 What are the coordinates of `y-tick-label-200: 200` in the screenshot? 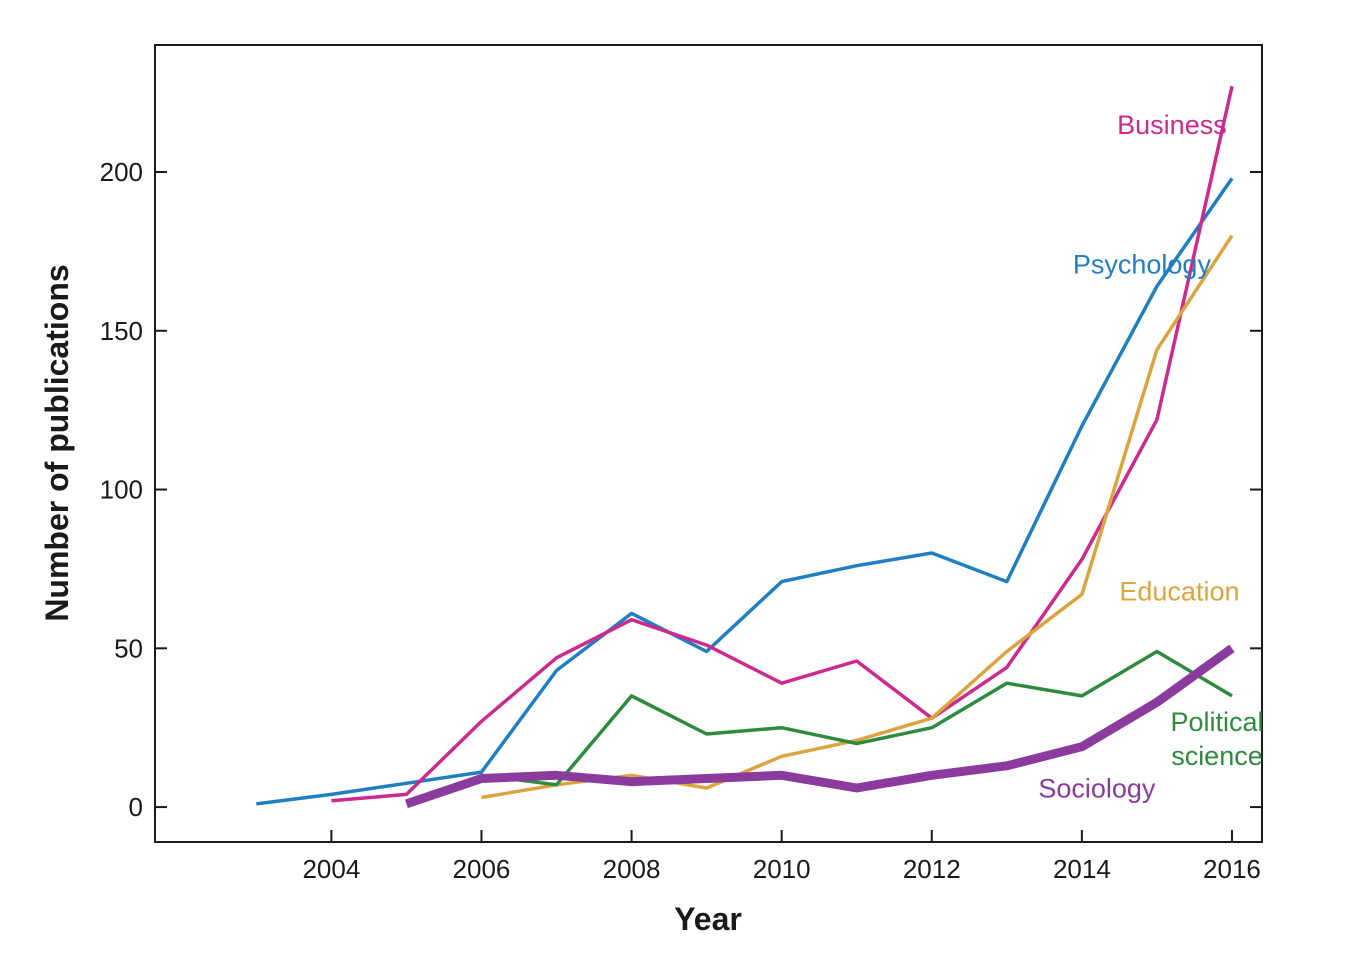 It's located at (121, 172).